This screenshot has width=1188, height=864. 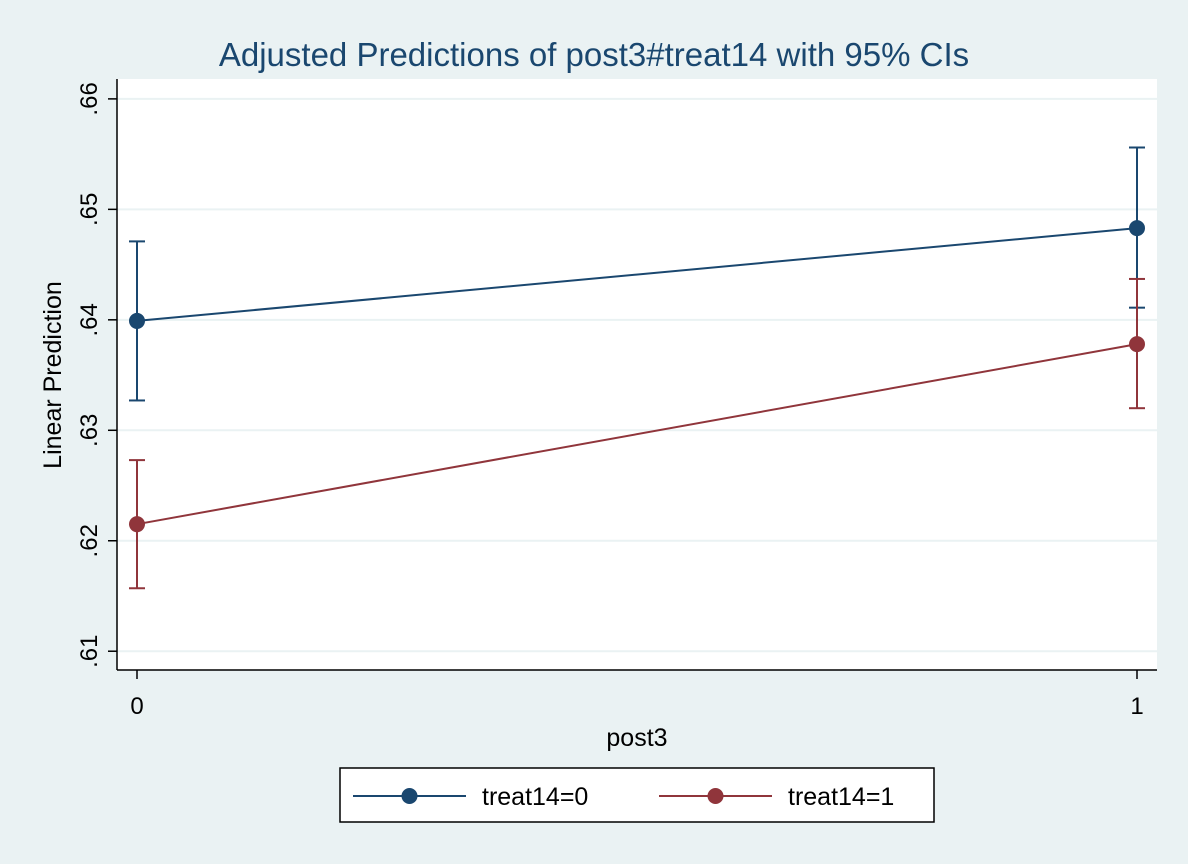 I want to click on x-tick-label: 1, so click(x=1136, y=706).